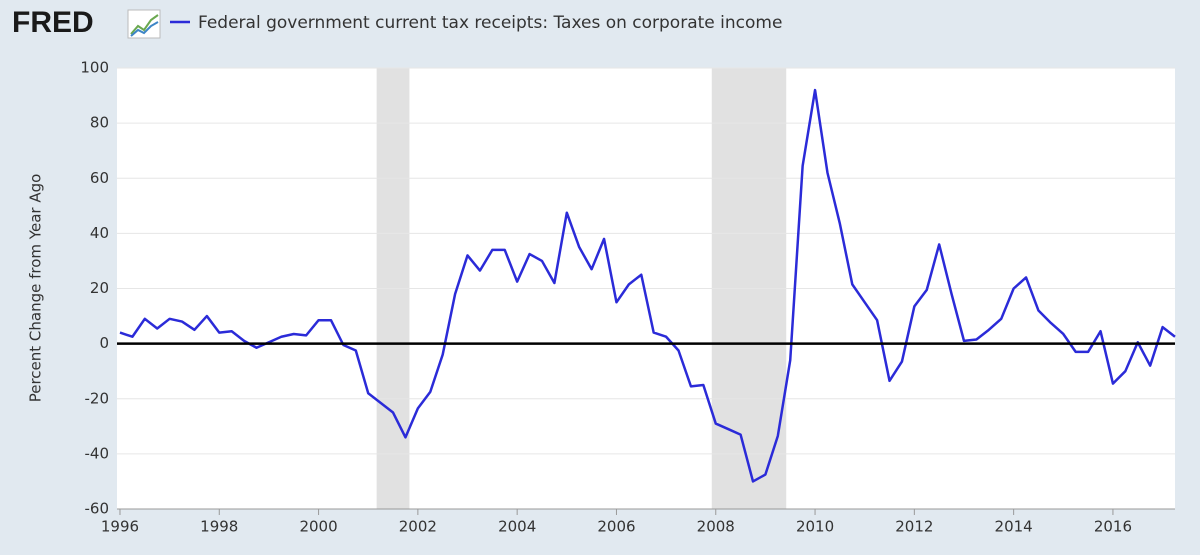  What do you see at coordinates (616, 527) in the screenshot?
I see `x-tick-label: 2006` at bounding box center [616, 527].